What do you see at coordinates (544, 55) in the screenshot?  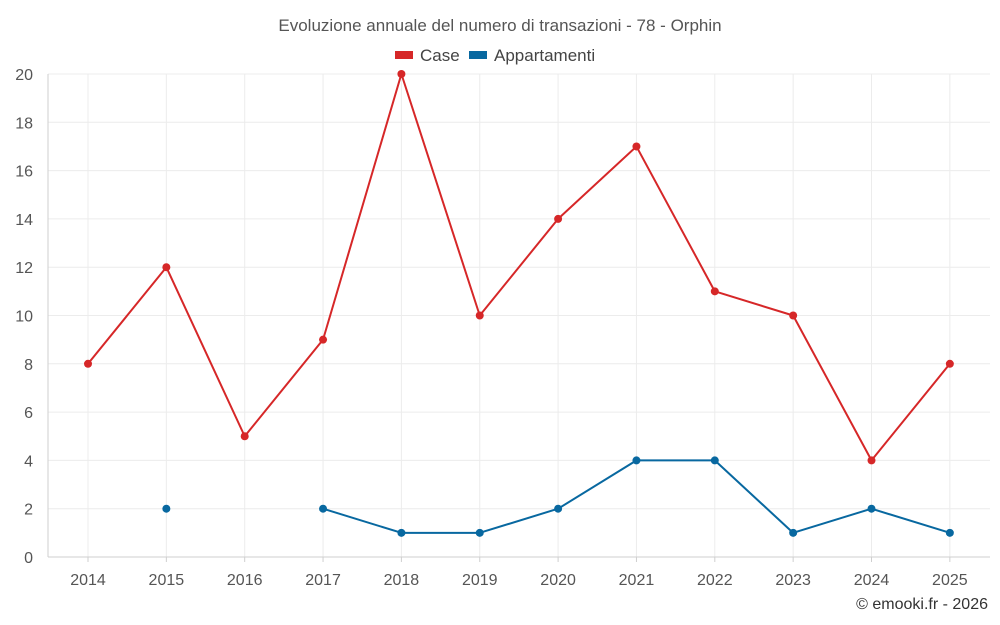 I see `legend-label: Appartamenti` at bounding box center [544, 55].